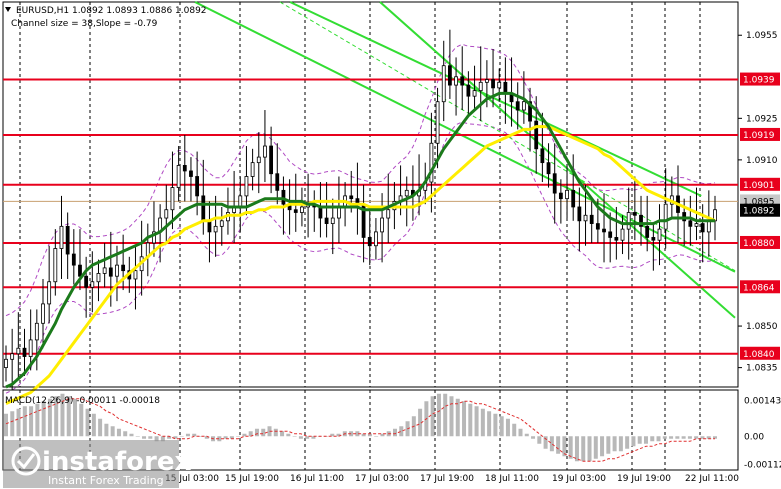 The image size is (781, 489). Describe the element at coordinates (84, 24) in the screenshot. I see `channel-info: Channel size = 38,Slope = -0.79` at that location.